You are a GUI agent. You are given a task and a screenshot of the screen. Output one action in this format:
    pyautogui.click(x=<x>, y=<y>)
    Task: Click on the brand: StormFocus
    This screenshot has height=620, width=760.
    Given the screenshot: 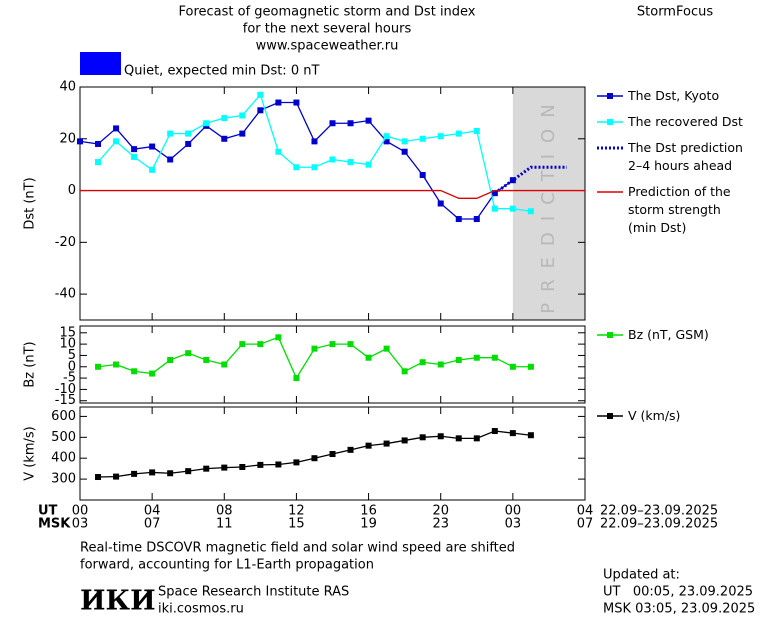 What is the action you would take?
    pyautogui.click(x=675, y=12)
    